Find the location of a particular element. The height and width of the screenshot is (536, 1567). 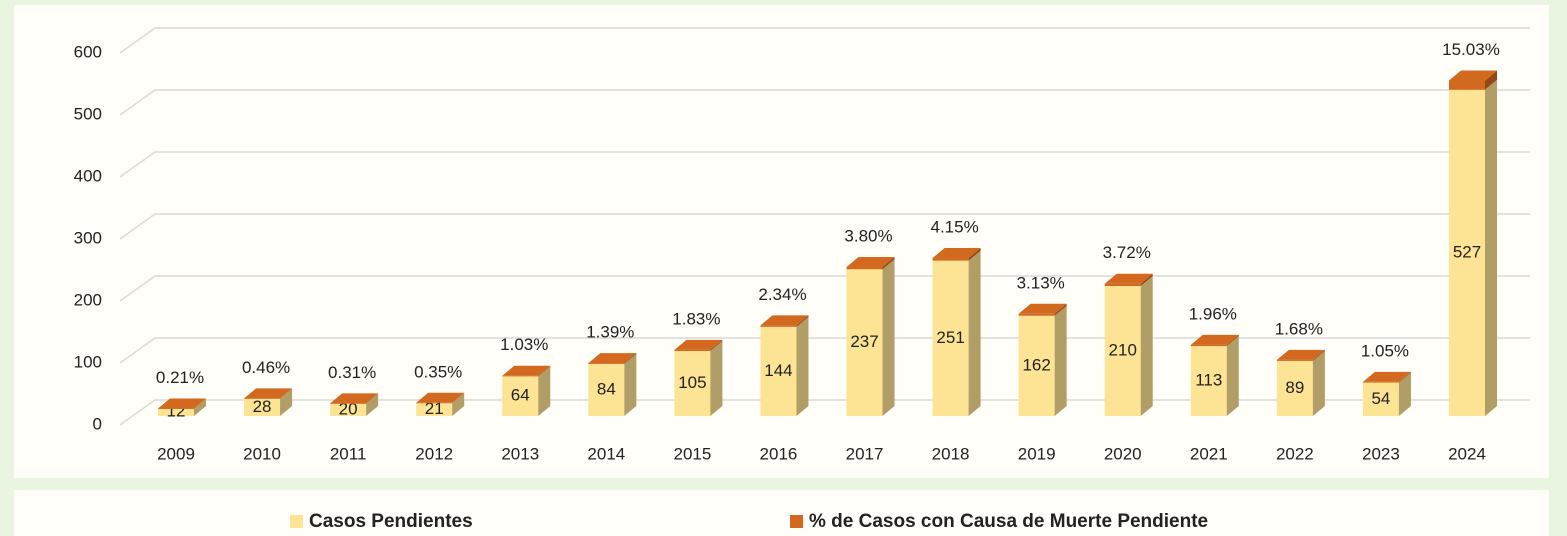

value-label: 0.46% is located at coordinates (266, 367).